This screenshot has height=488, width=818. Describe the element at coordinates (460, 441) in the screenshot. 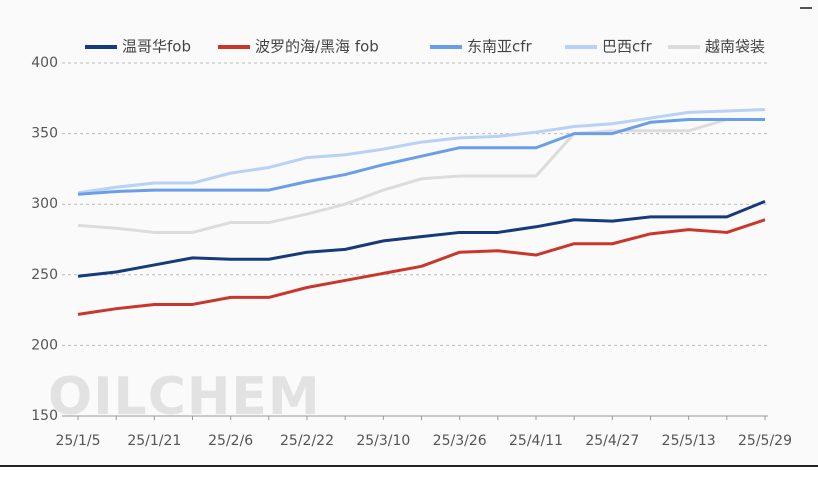

I see `x-tick-label: 25/3/26` at that location.